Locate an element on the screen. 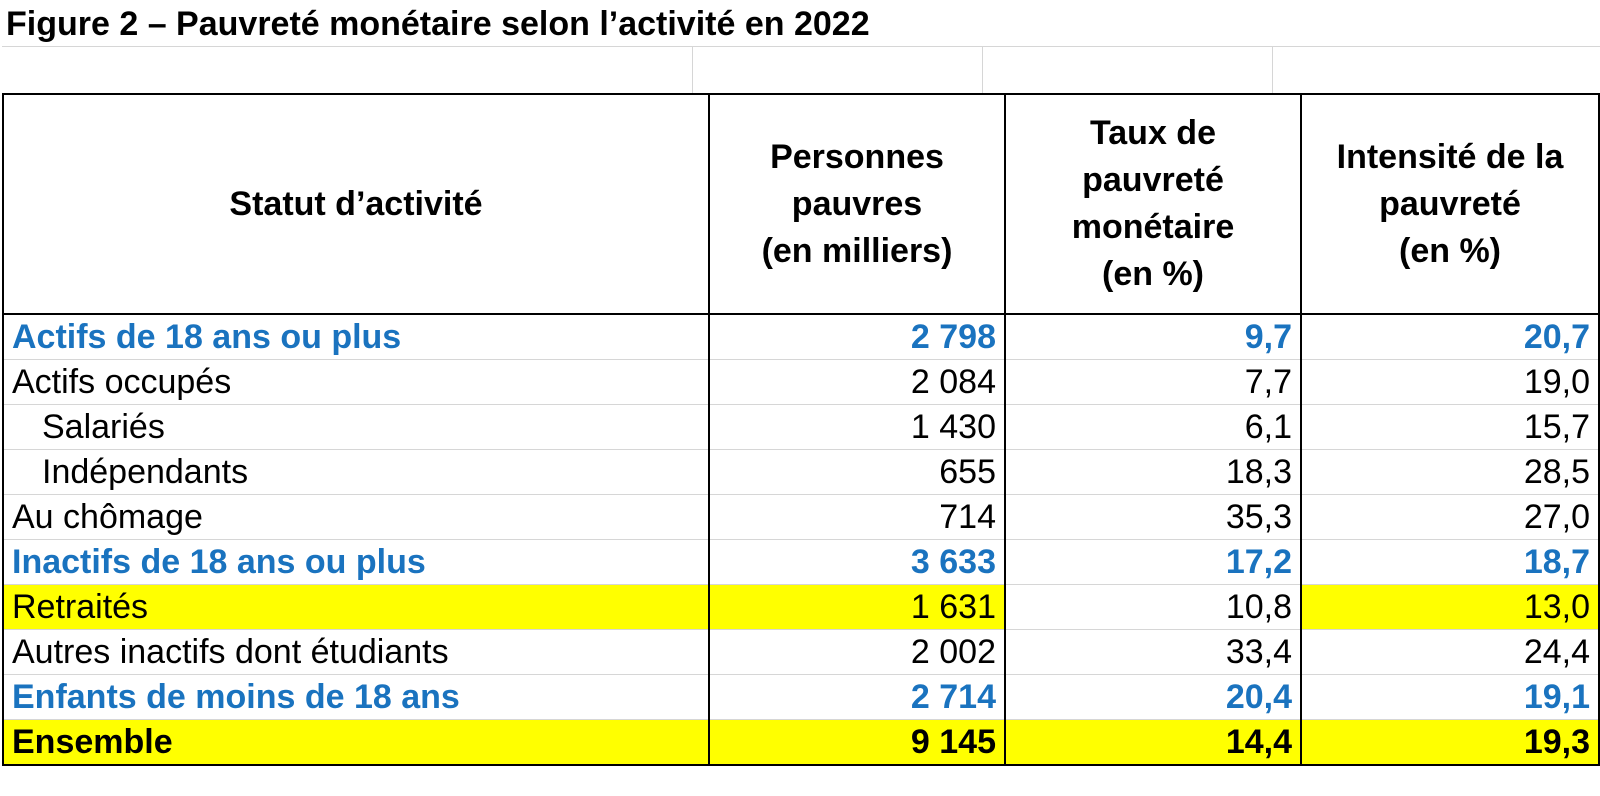 The image size is (1600, 796). persons-value: 714 is located at coordinates (857, 517).